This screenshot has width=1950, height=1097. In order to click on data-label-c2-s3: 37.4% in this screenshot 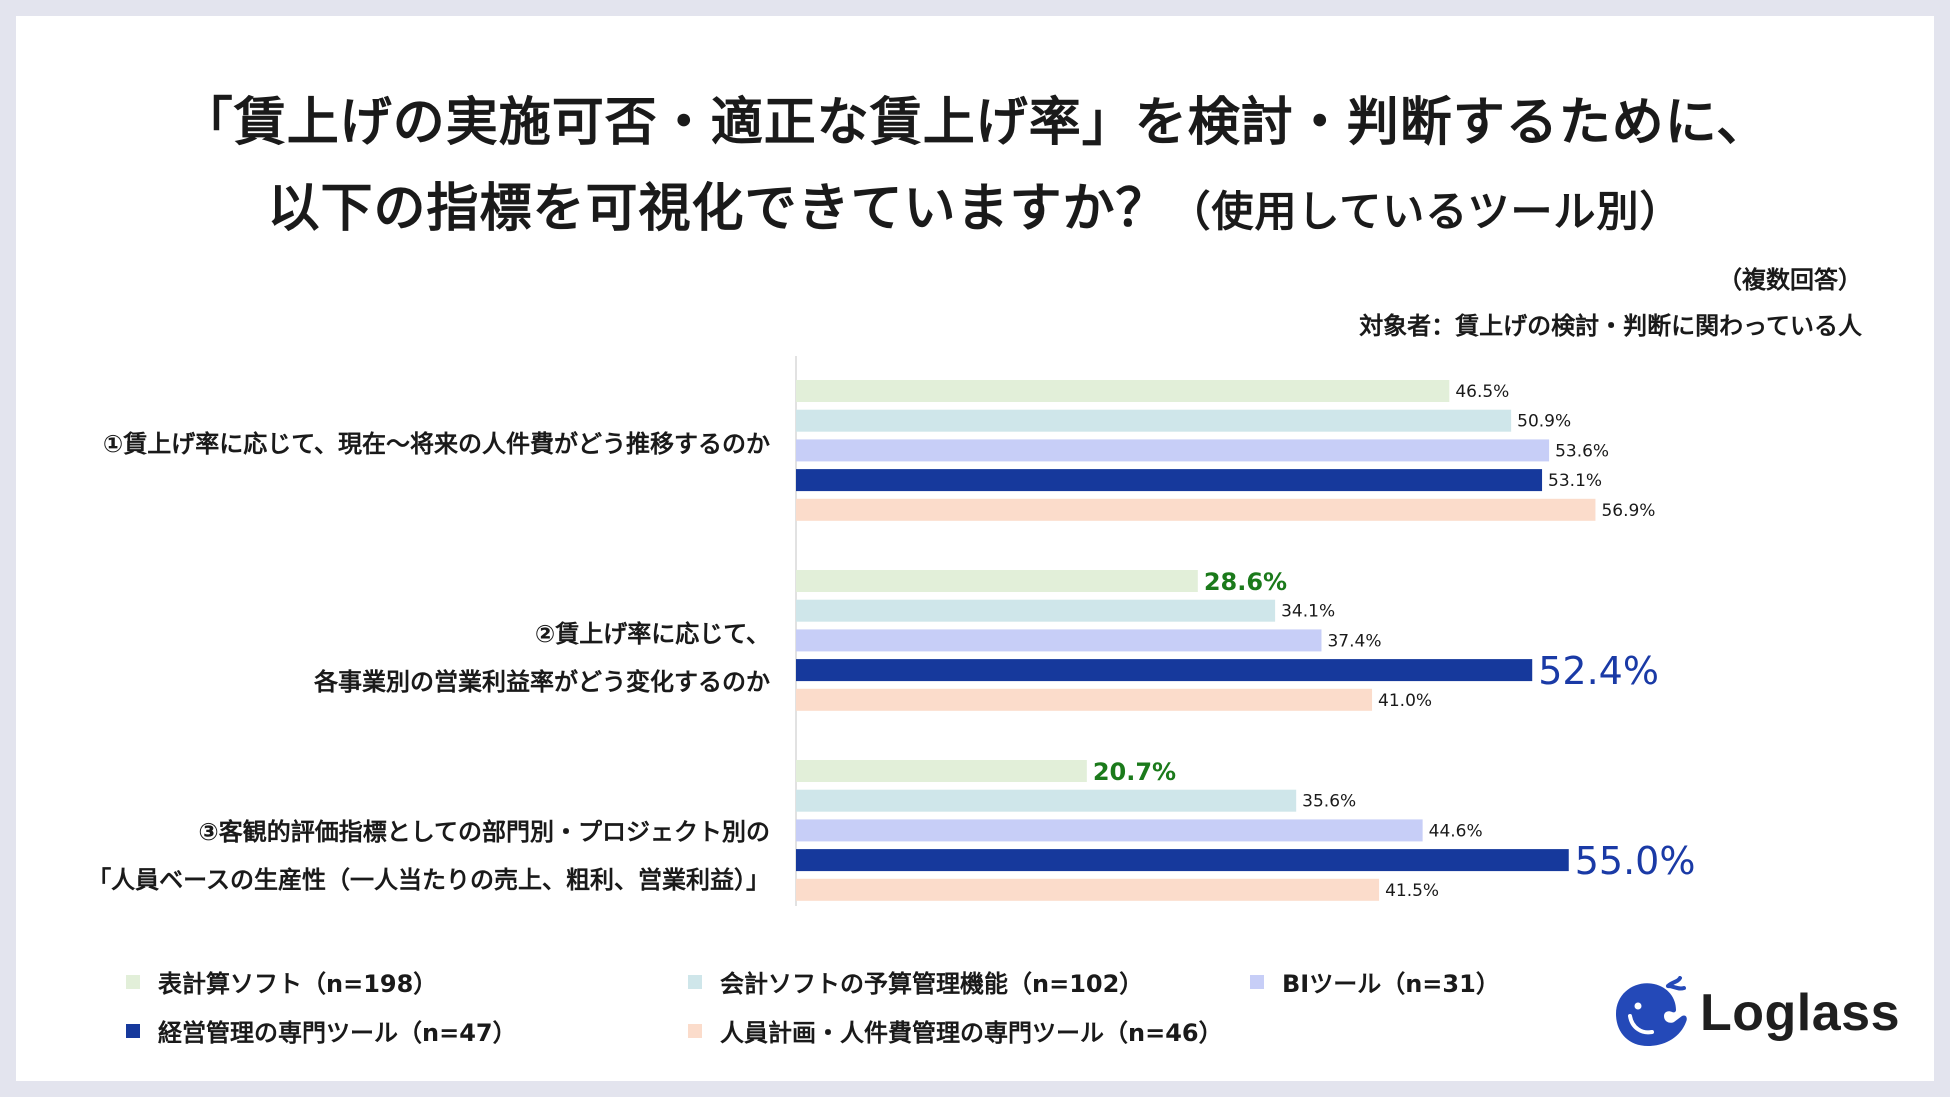, I will do `click(1354, 641)`.